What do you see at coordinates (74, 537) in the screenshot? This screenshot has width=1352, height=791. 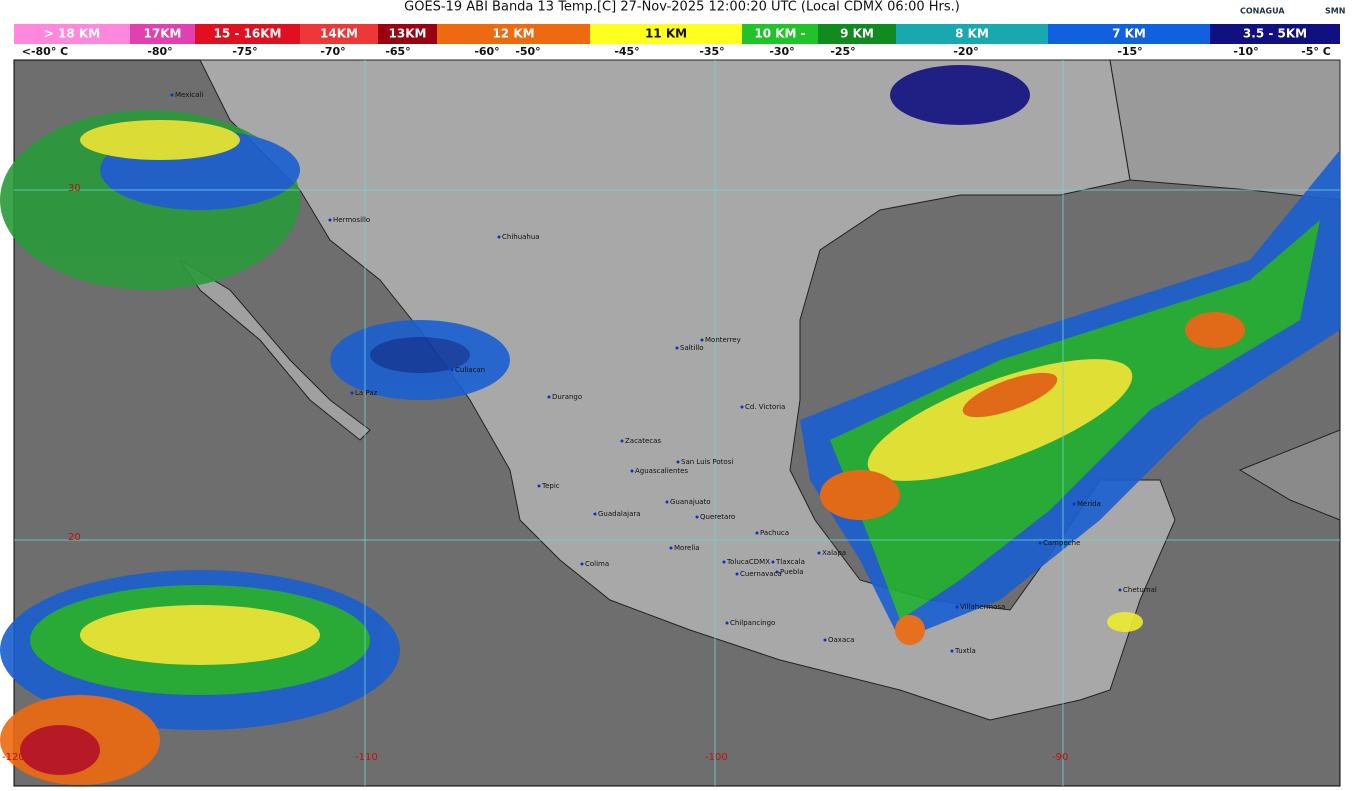 I see `graticule-label: 20` at bounding box center [74, 537].